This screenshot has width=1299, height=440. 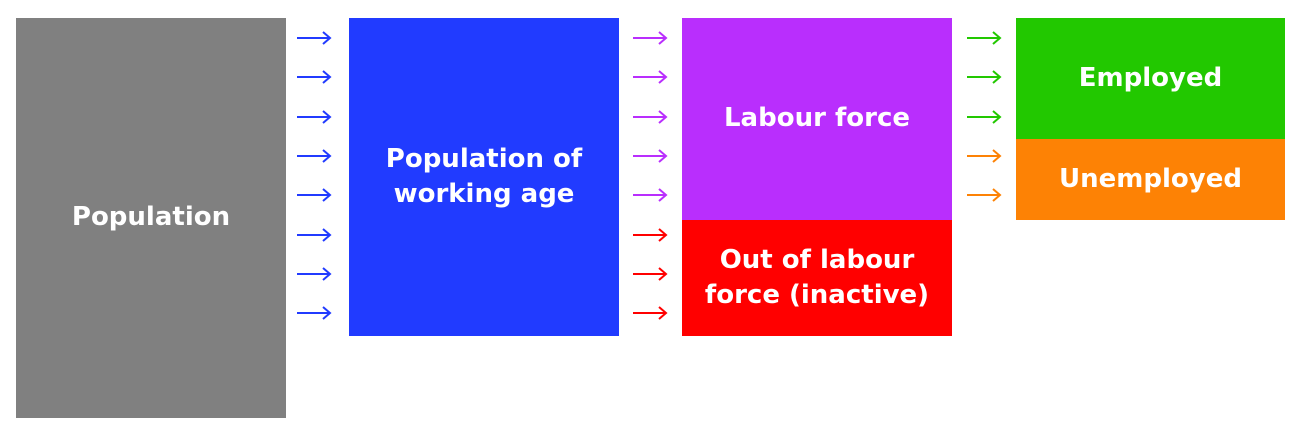 I want to click on working-age-label: Population of working age, so click(x=484, y=176).